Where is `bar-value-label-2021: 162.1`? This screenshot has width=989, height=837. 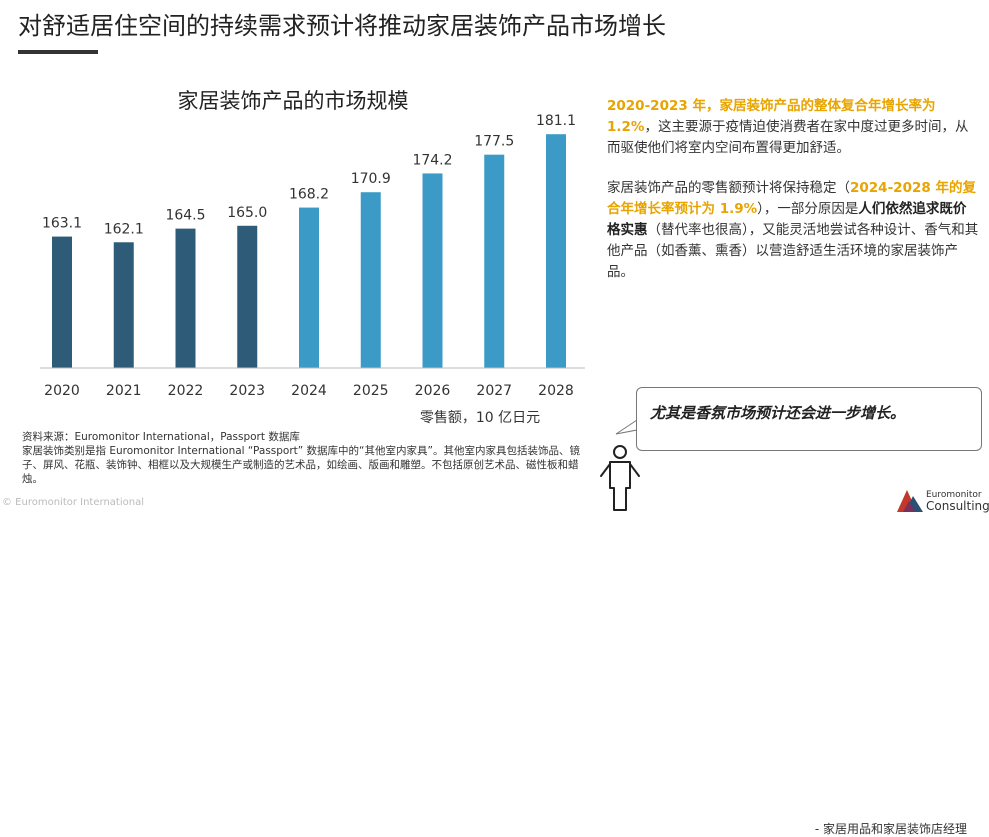 bar-value-label-2021: 162.1 is located at coordinates (124, 229).